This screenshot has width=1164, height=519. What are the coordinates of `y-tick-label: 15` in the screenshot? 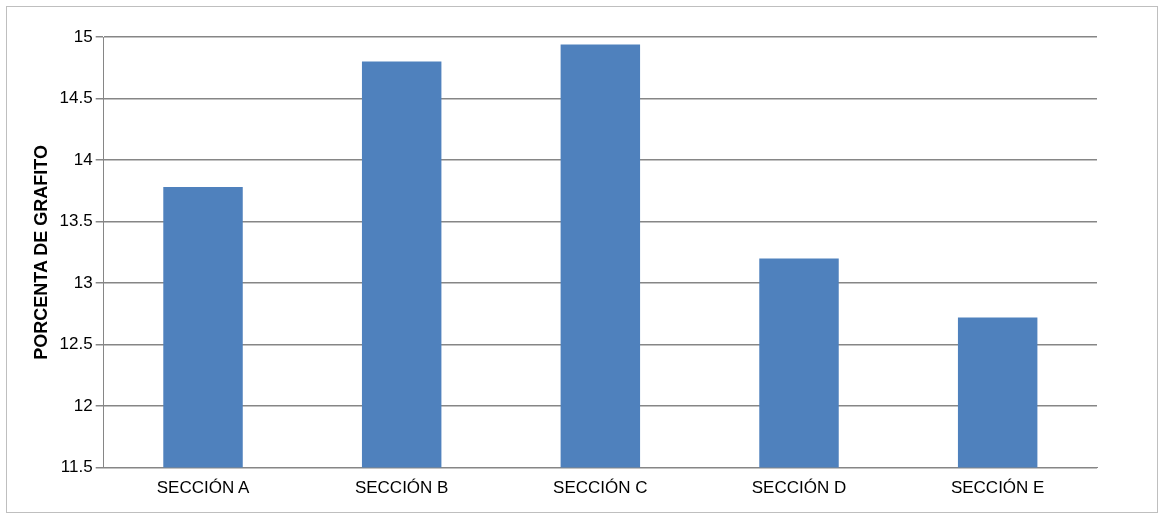 It's located at (83, 36).